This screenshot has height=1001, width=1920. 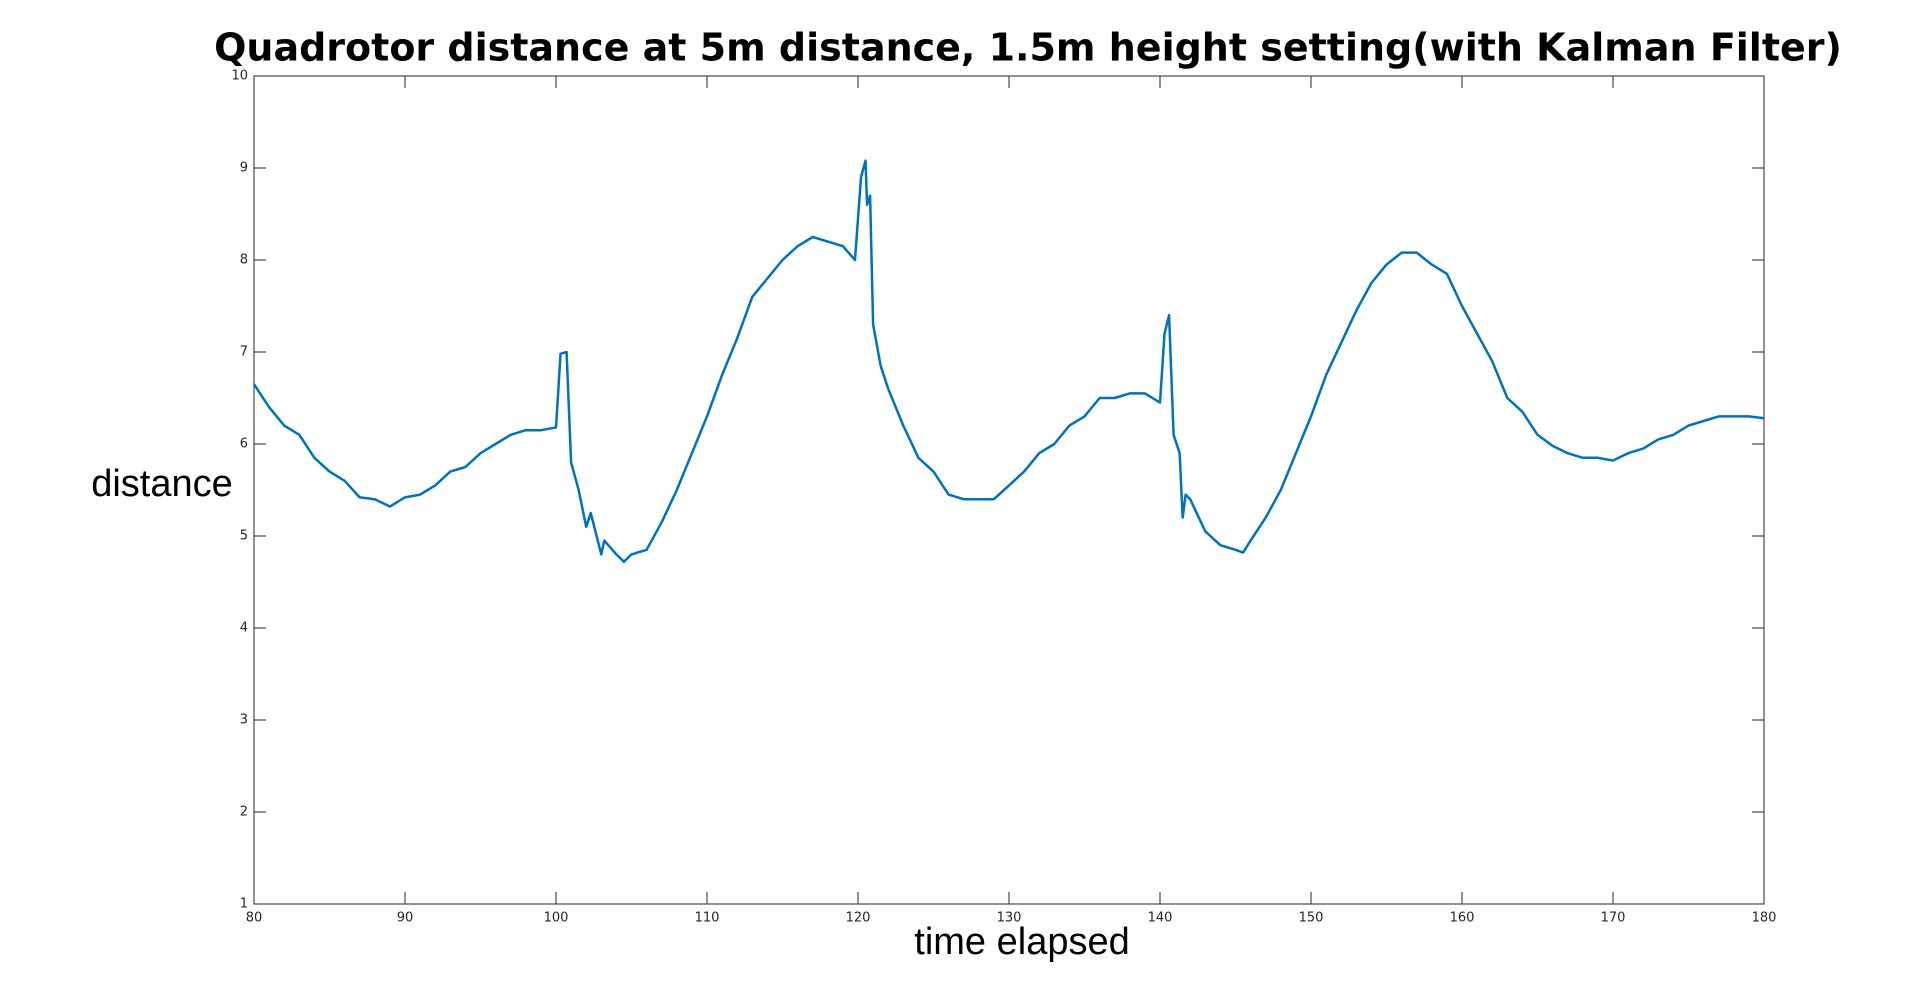 What do you see at coordinates (244, 536) in the screenshot?
I see `y-tick-label: 5` at bounding box center [244, 536].